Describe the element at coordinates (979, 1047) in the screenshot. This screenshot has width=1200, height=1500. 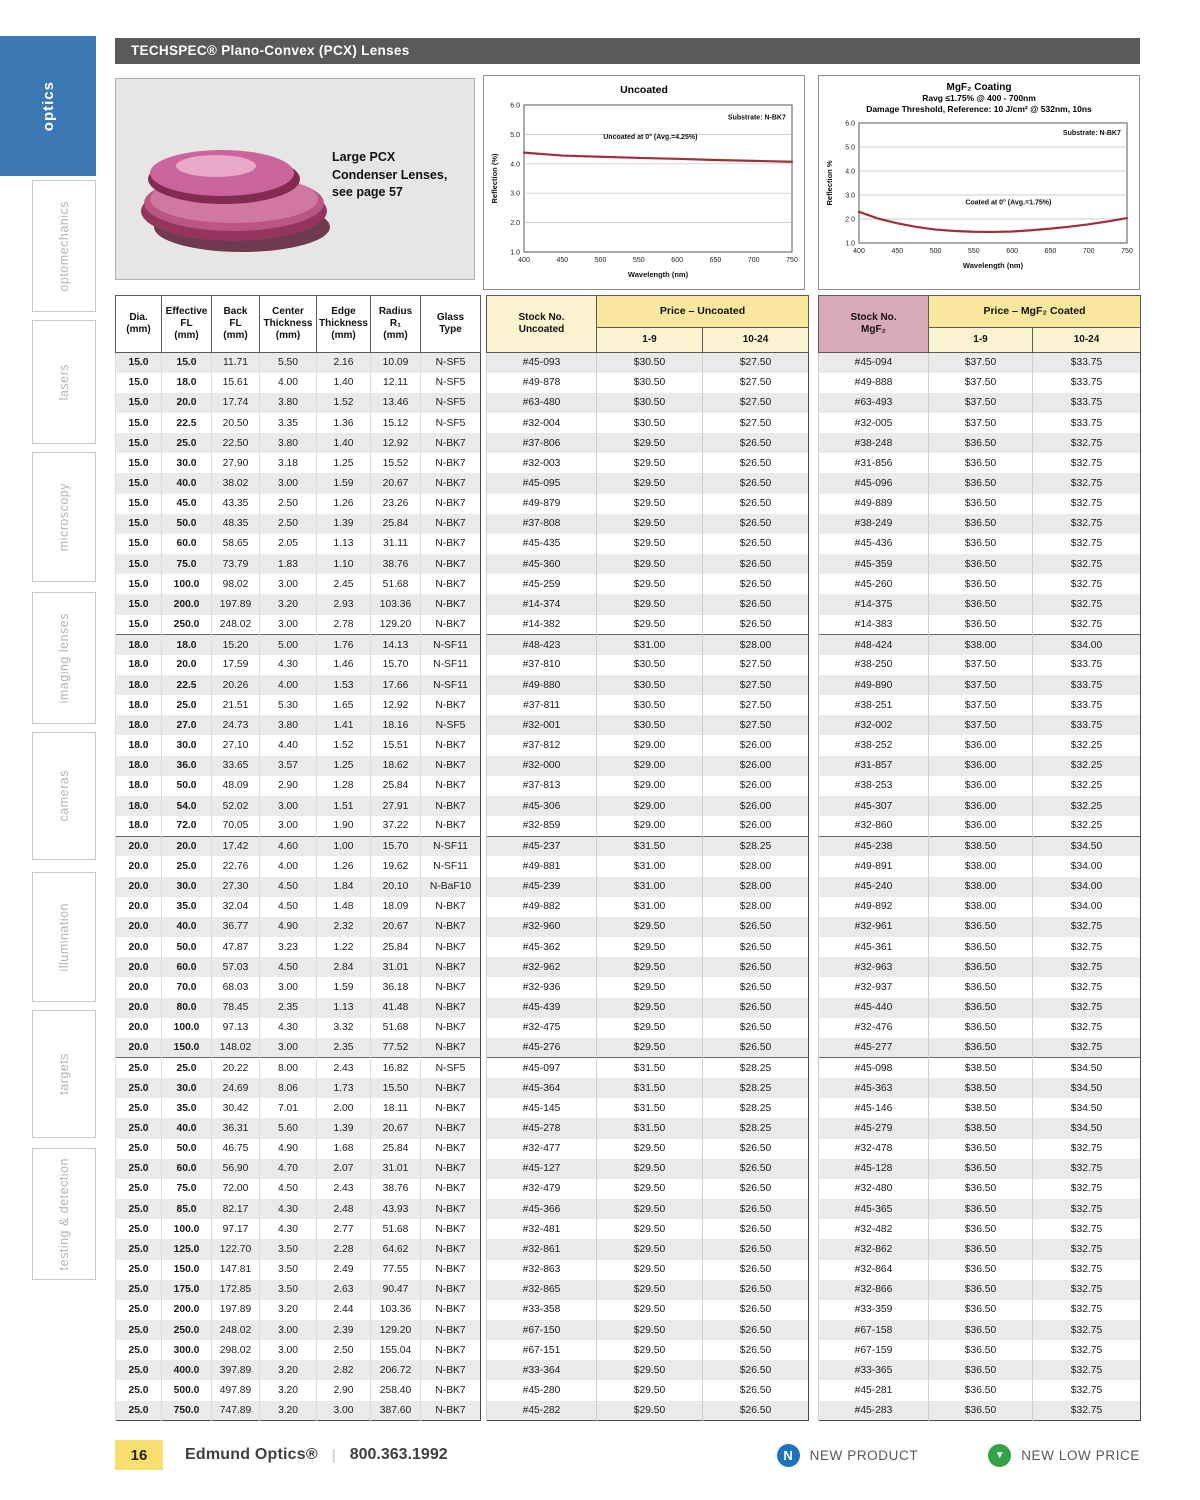
I see `table-row: #45-277 $36.50 $32.75` at that location.